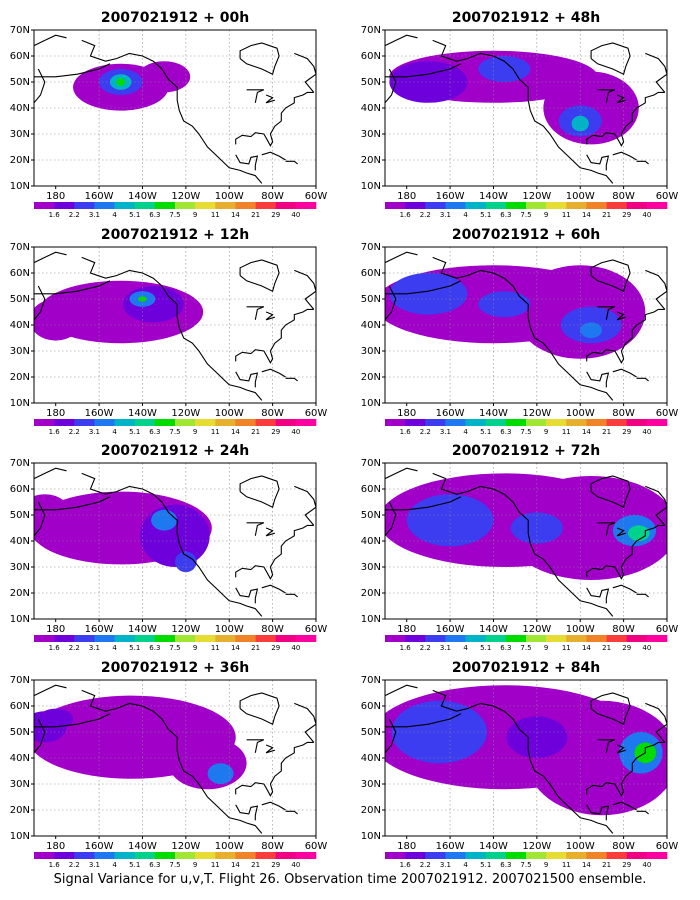  I want to click on lon-tick-label: 60W, so click(316, 413).